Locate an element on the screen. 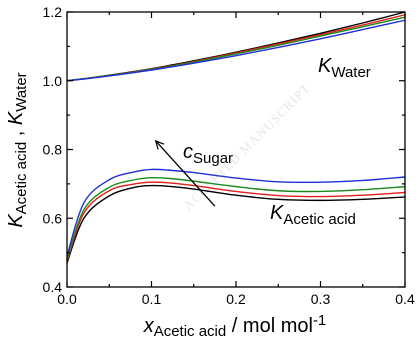 This screenshot has height=340, width=420. annotation-c-sugar-sub: Sugar is located at coordinates (213, 158).